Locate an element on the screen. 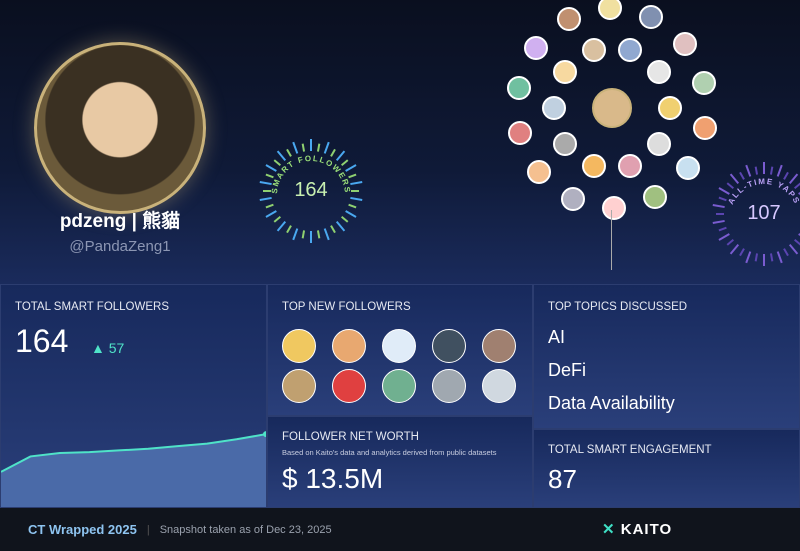 This screenshot has width=800, height=551. yaps-badge: ALL-TIME YAPS 107 is located at coordinates (754, 214).